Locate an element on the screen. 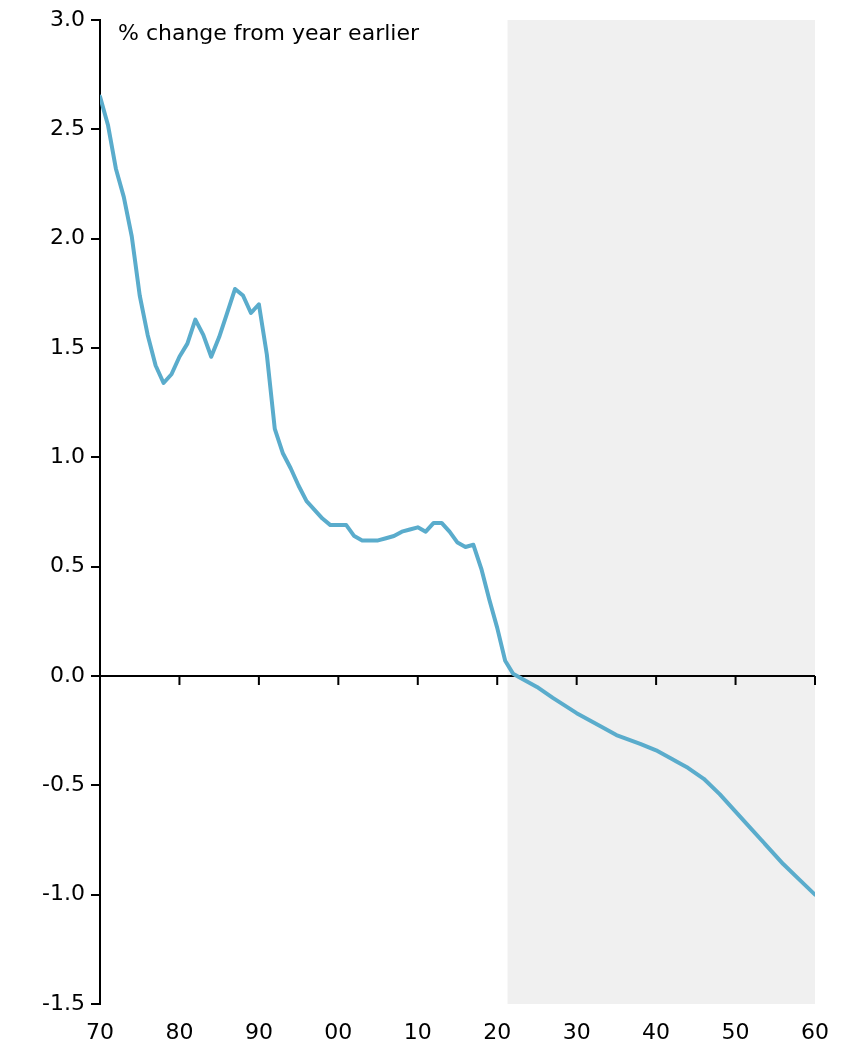 This screenshot has height=1064, width=845. y-tick-label: -1.5 is located at coordinates (63, 1002).